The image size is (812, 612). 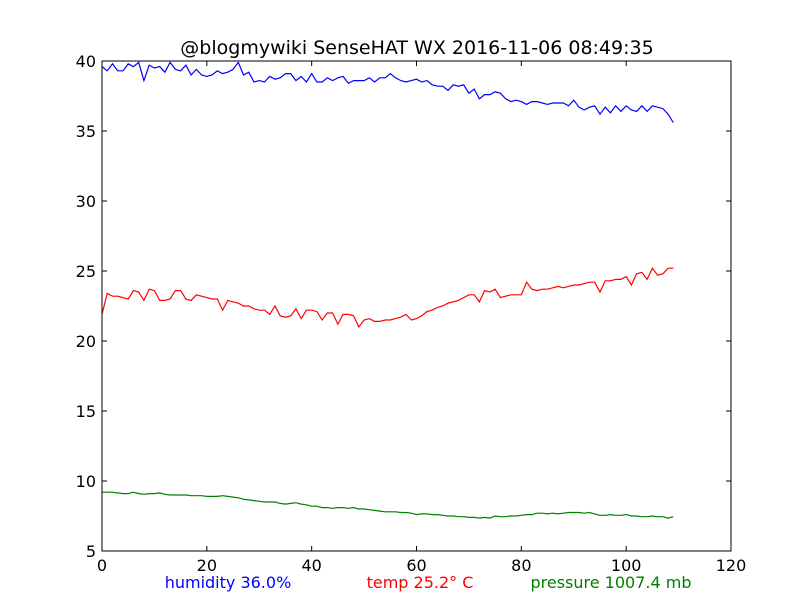 I want to click on series-line-pressure, so click(x=388, y=505).